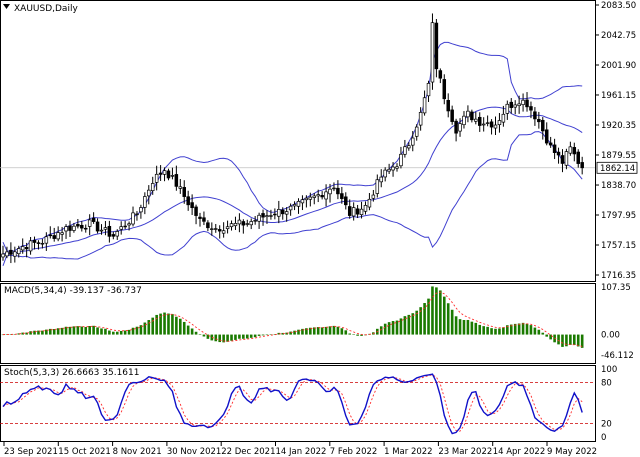 This screenshot has width=640, height=457. Describe the element at coordinates (519, 452) in the screenshot. I see `time-tick-label: 14 Apr 2022` at that location.